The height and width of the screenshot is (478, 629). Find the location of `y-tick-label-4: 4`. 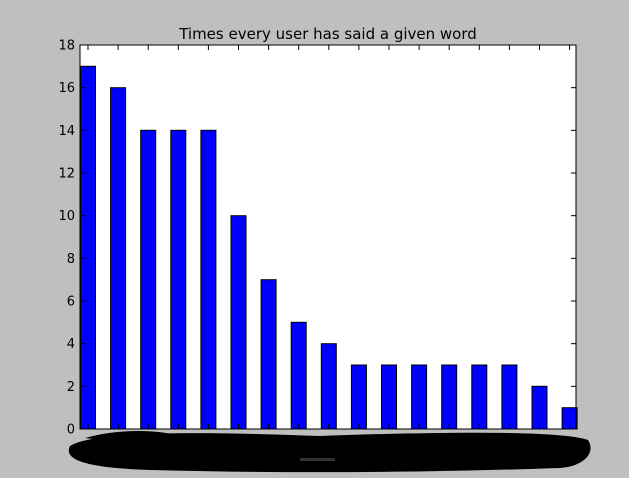

y-tick-label-4: 4 is located at coordinates (71, 344).